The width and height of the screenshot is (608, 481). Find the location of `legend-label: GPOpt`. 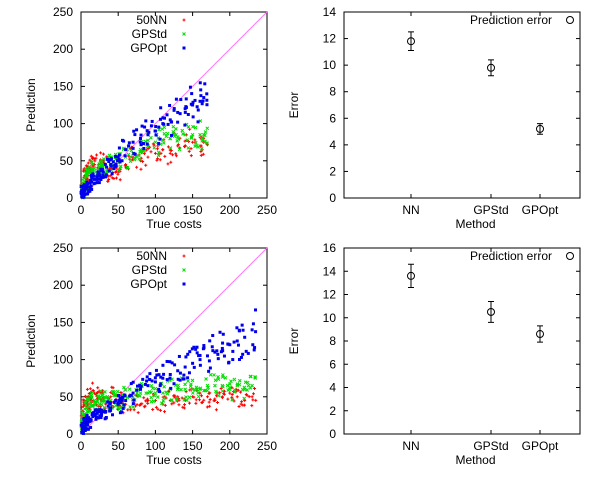

legend-label: GPOpt is located at coordinates (148, 48).